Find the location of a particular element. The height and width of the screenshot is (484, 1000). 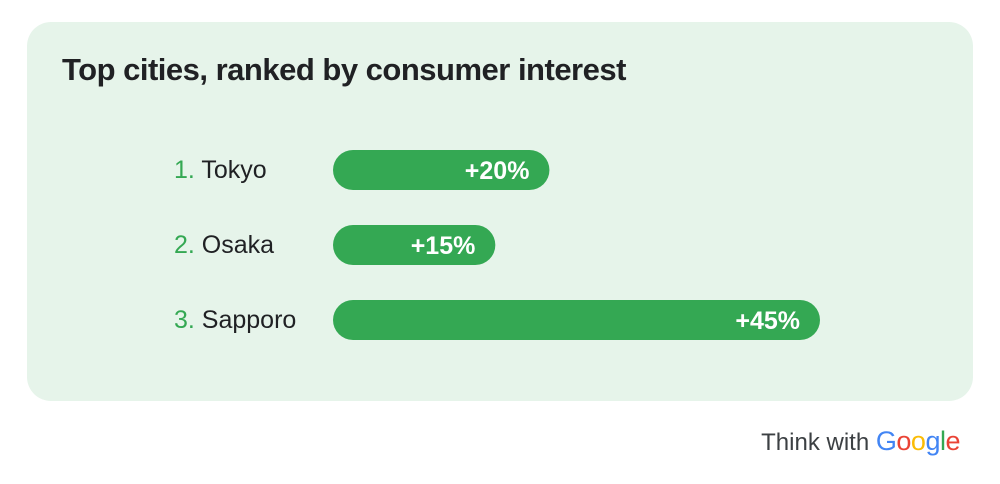

bar-osaka is located at coordinates (414, 245).